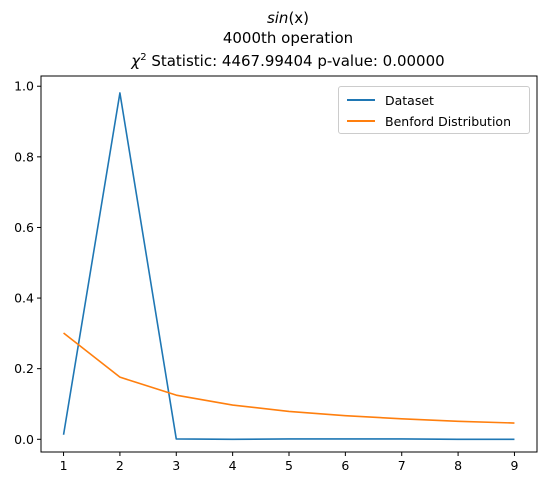 The width and height of the screenshot is (547, 484). What do you see at coordinates (361, 100) in the screenshot?
I see `legend-swatch-dataset` at bounding box center [361, 100].